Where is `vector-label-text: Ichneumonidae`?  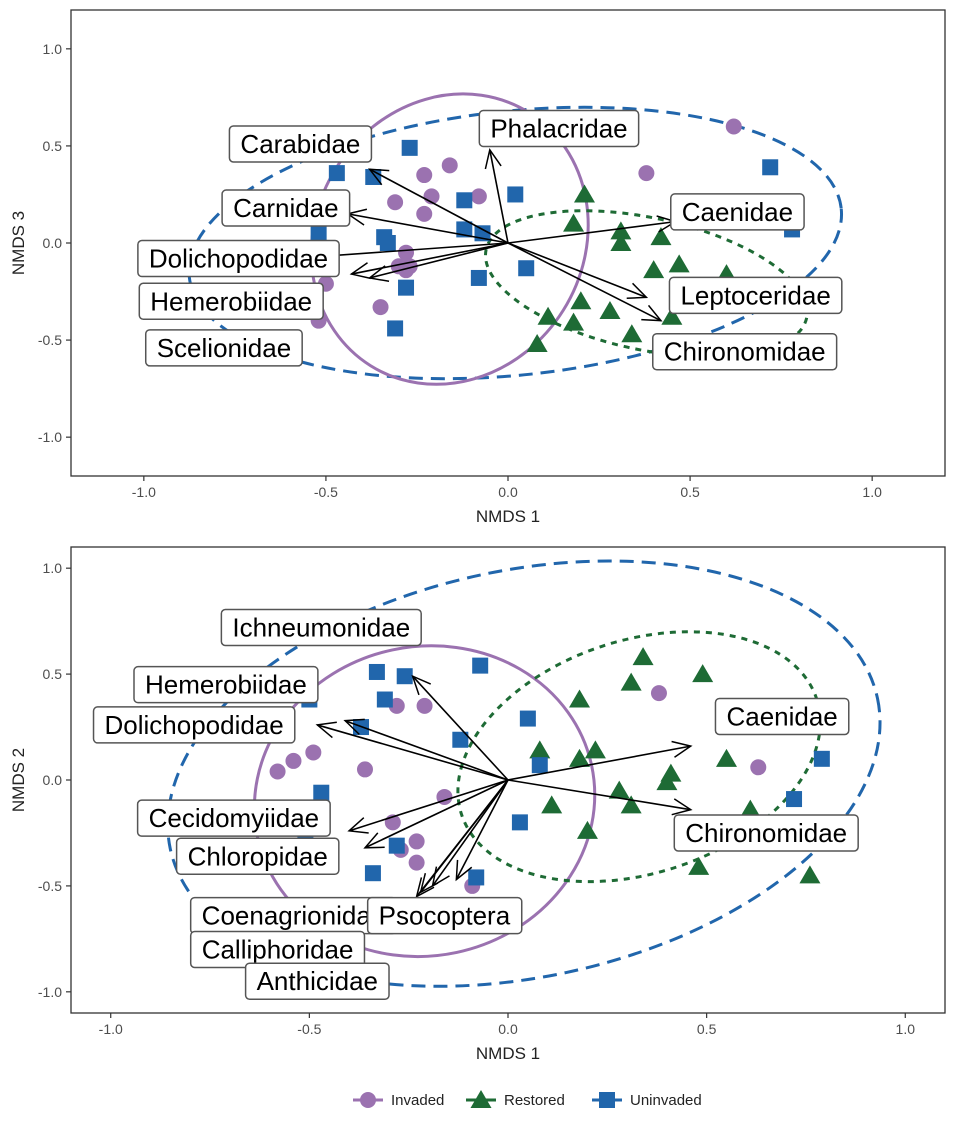 vector-label-text: Ichneumonidae is located at coordinates (321, 627).